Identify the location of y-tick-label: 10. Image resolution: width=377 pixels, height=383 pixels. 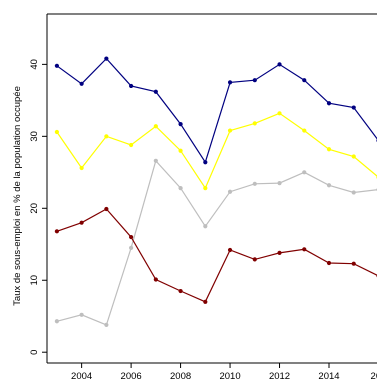
(34, 280).